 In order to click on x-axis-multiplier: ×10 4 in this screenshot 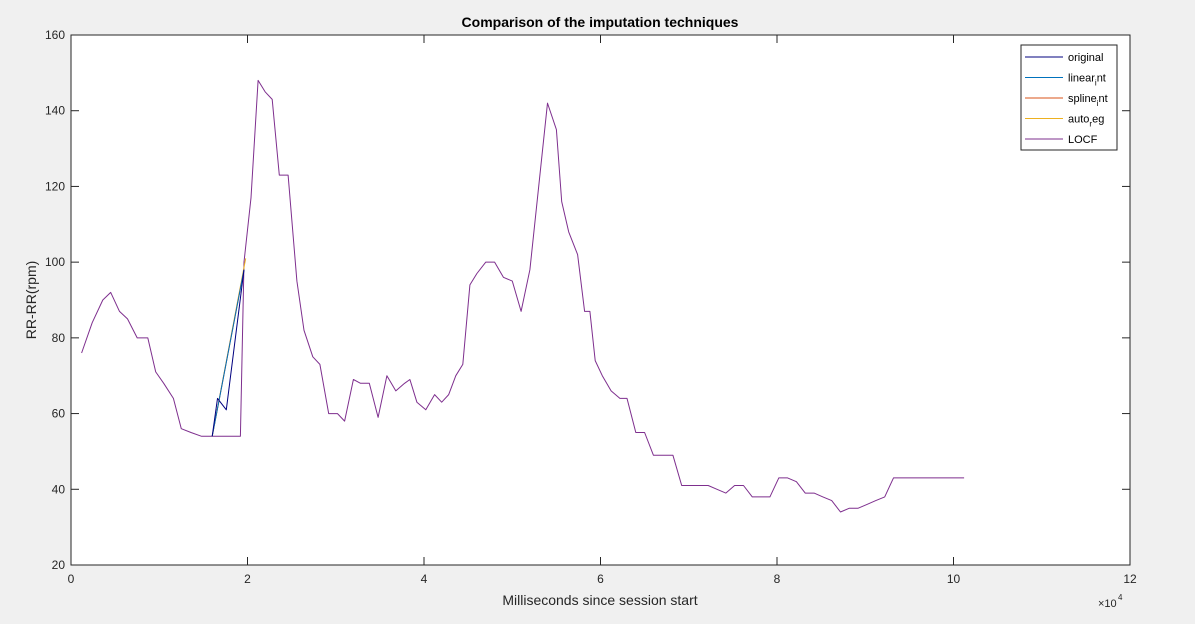, I will do `click(1110, 601)`.